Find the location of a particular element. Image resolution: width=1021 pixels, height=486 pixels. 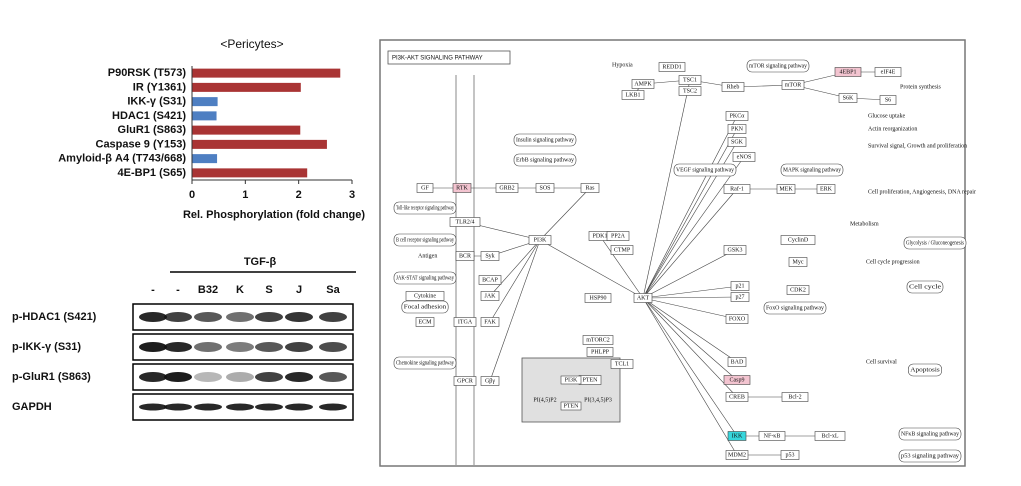

outcome-label: Actin reorganization is located at coordinates (892, 129).